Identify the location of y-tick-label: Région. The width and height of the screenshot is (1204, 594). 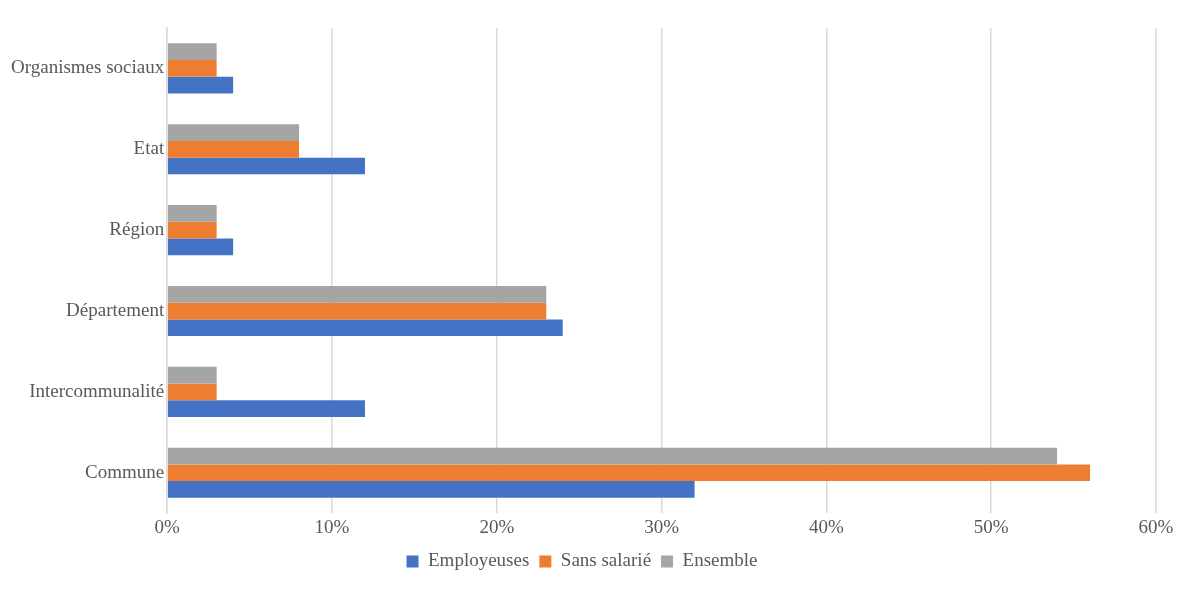
(137, 229).